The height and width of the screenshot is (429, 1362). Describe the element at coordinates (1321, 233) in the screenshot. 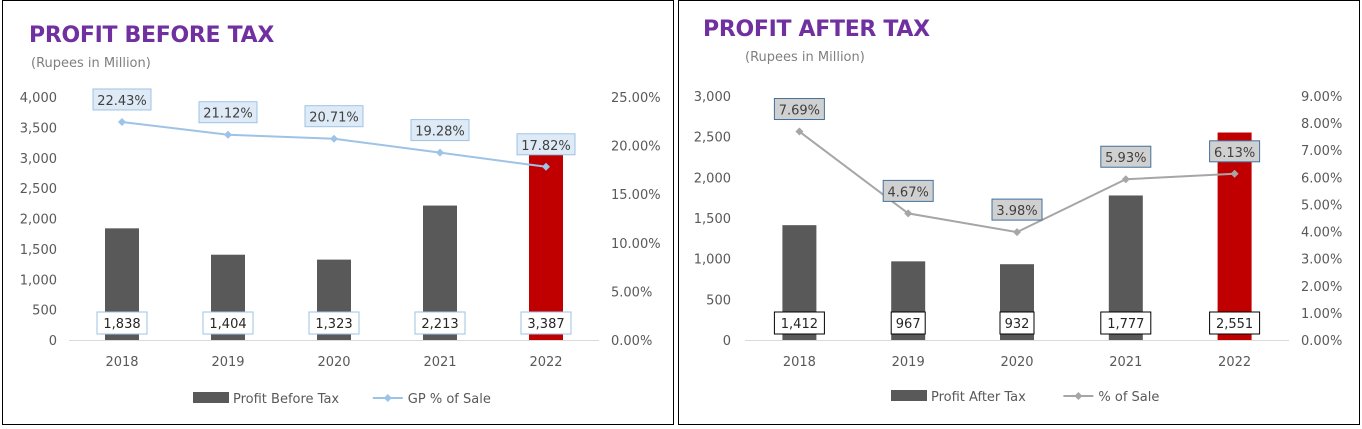

I see `y2-tick-label: 4.00%` at that location.